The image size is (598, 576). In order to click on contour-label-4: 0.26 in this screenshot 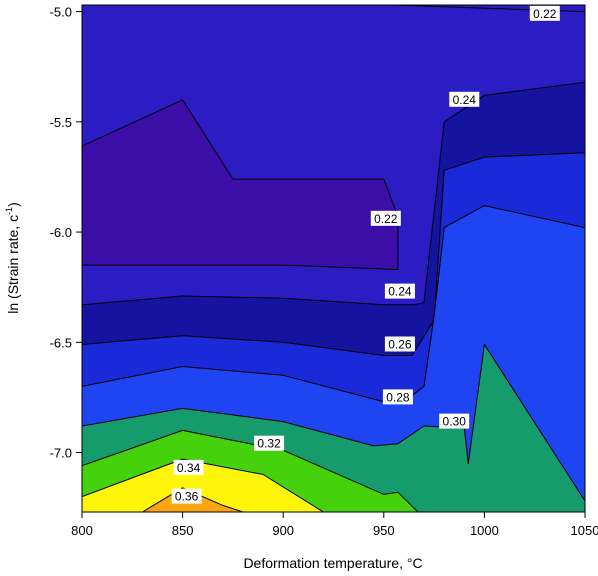, I will do `click(399, 344)`.